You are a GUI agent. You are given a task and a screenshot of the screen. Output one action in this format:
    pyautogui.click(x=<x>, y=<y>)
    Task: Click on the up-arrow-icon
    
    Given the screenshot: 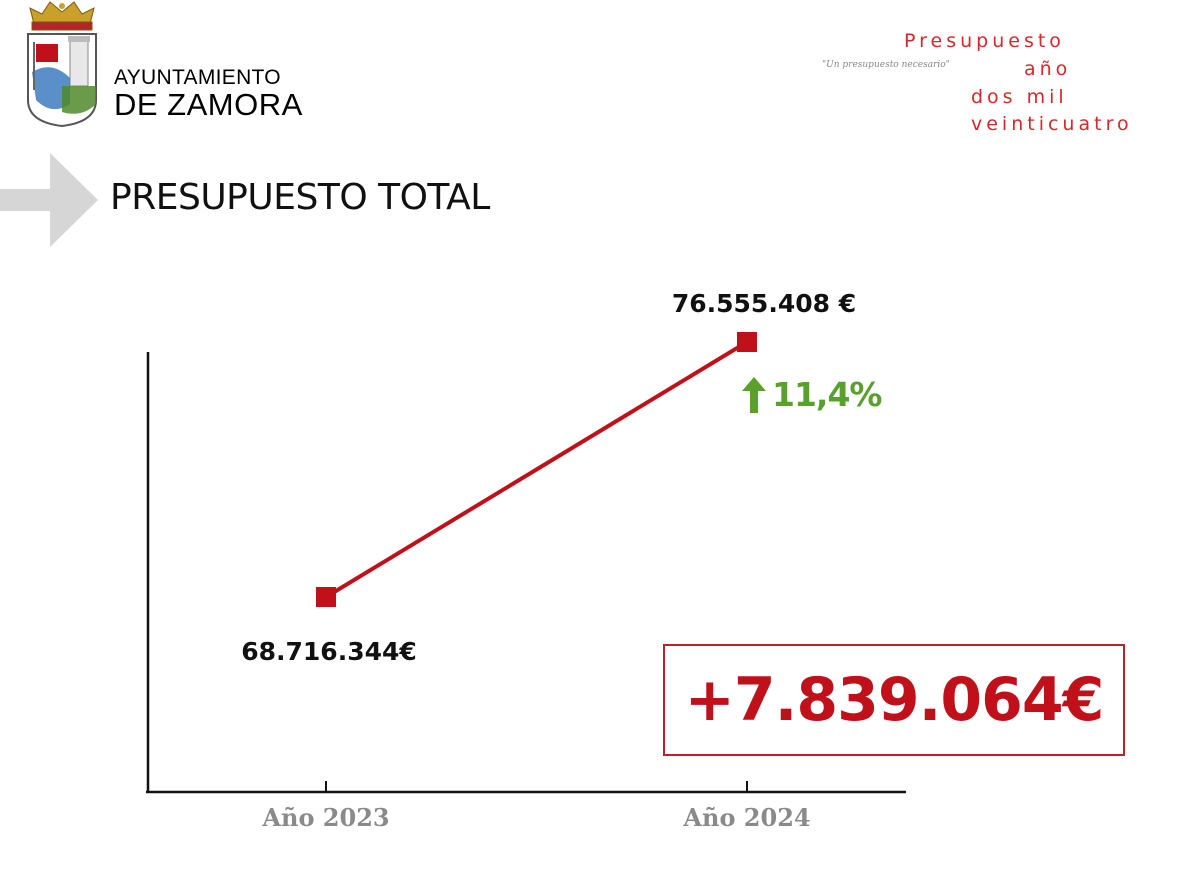 What is the action you would take?
    pyautogui.click(x=754, y=394)
    